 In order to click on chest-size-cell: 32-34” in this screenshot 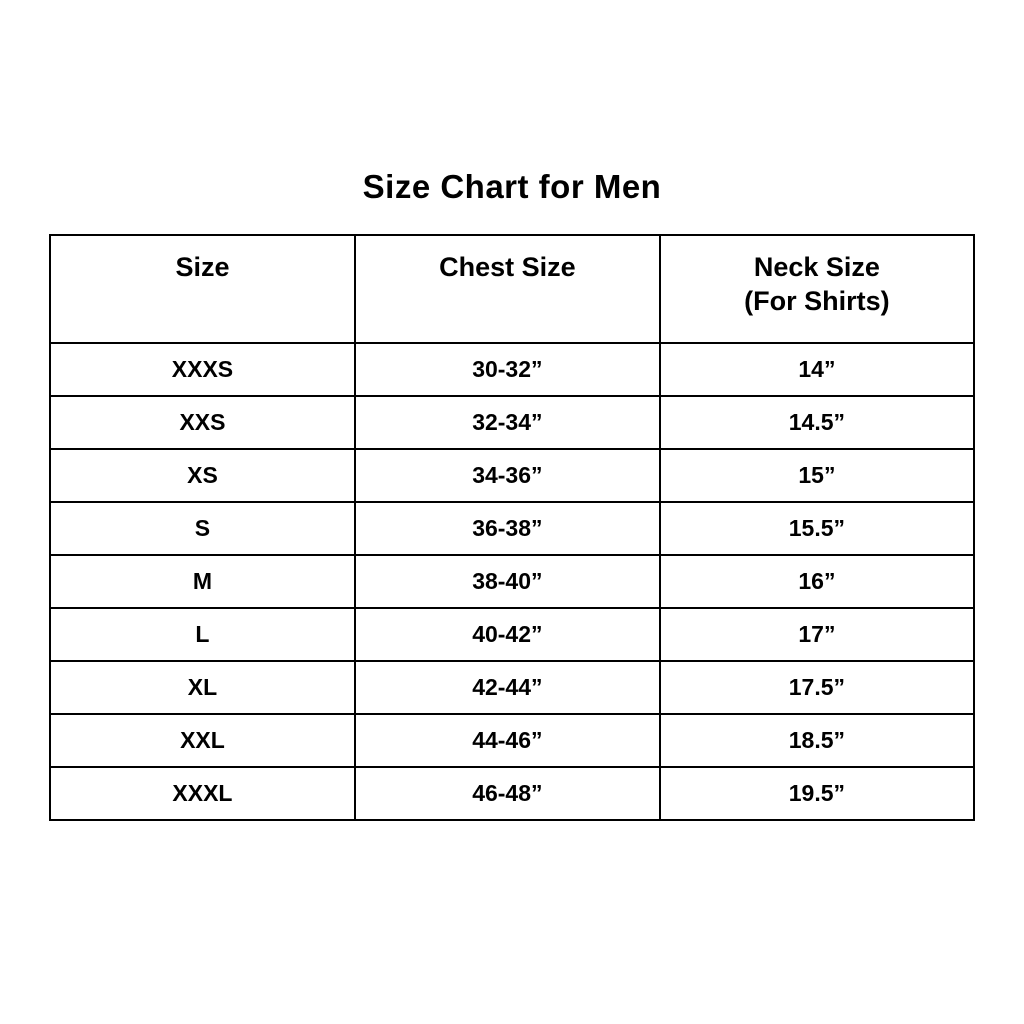, I will do `click(507, 422)`.